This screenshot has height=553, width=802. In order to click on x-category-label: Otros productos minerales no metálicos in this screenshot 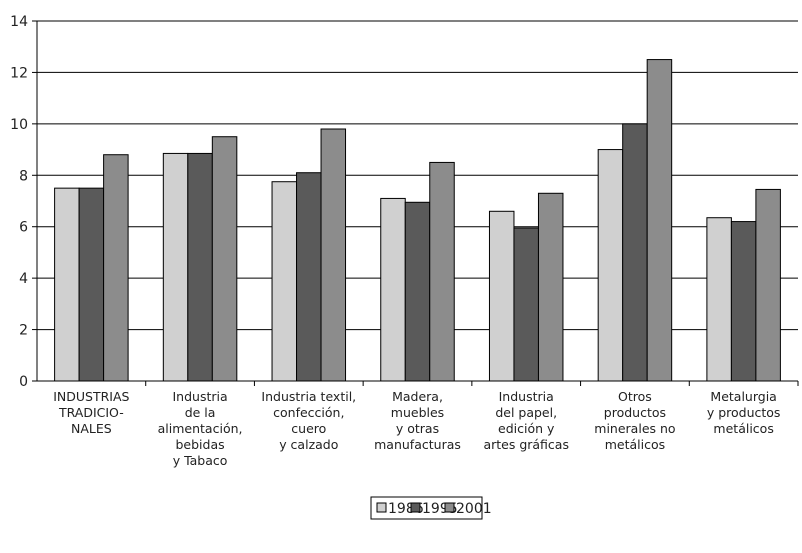, I will do `click(634, 420)`.